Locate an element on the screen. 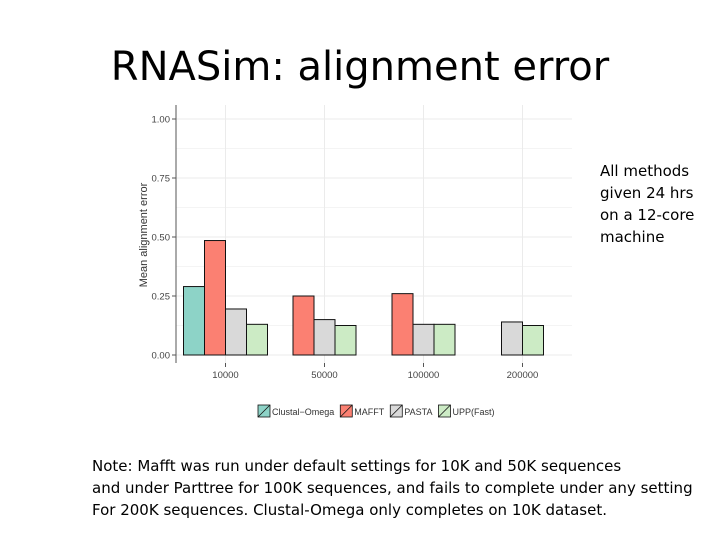  legend-item: UPP(Fast) is located at coordinates (466, 411).